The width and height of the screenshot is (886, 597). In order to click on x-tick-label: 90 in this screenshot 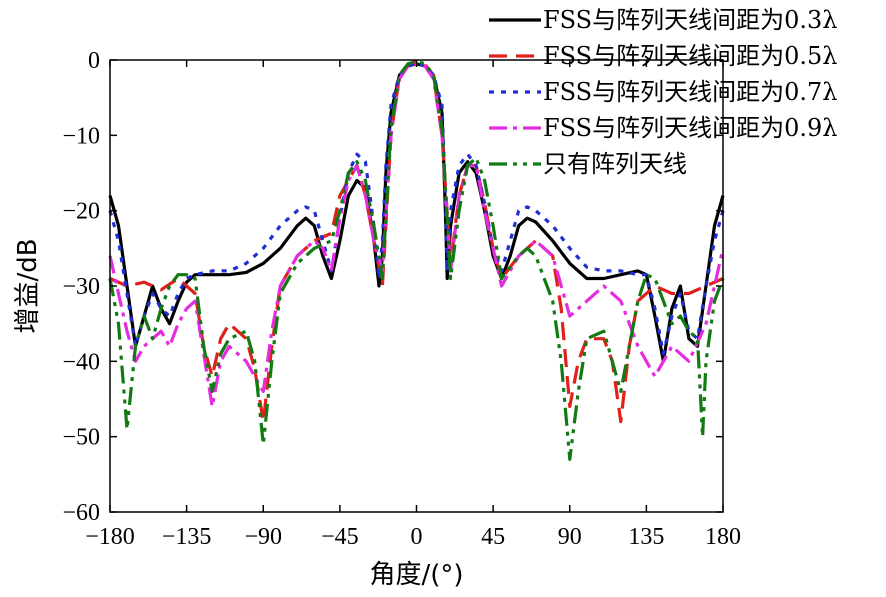, I will do `click(570, 537)`.